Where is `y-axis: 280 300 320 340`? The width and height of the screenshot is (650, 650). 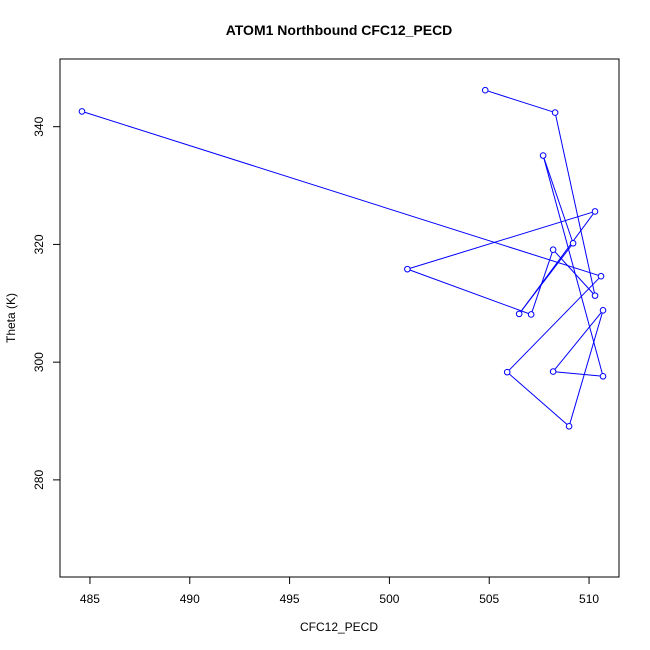
y-axis: 280 300 320 340 is located at coordinates (46, 303).